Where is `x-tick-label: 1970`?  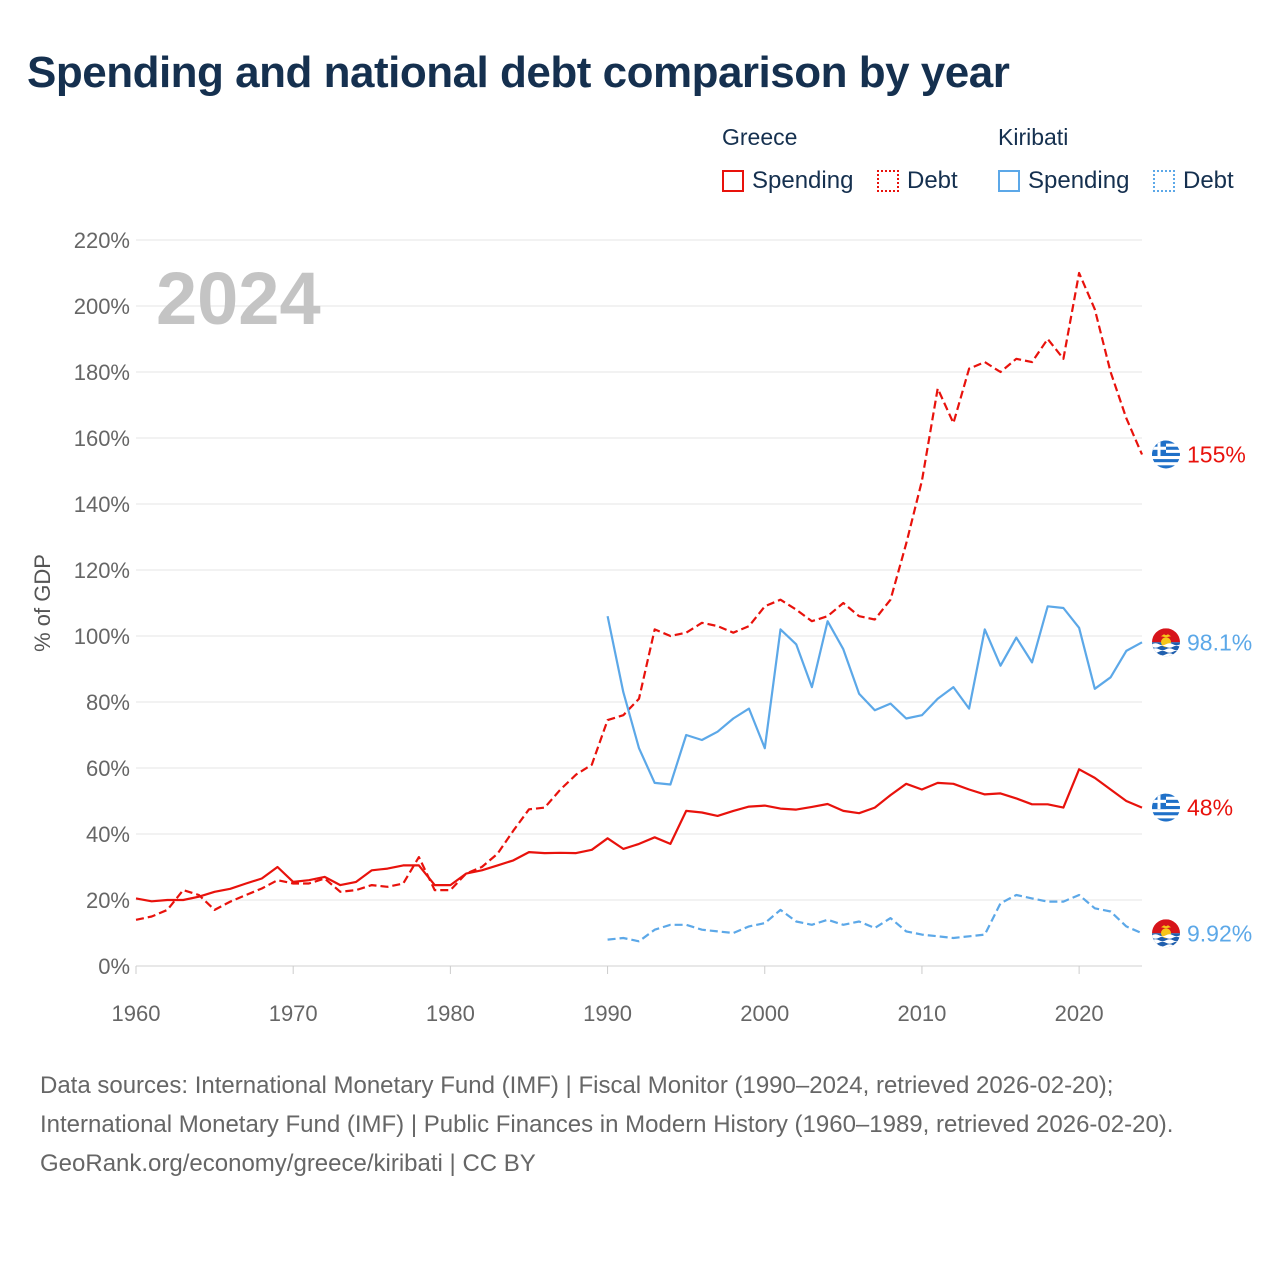
x-tick-label: 1970 is located at coordinates (293, 1013).